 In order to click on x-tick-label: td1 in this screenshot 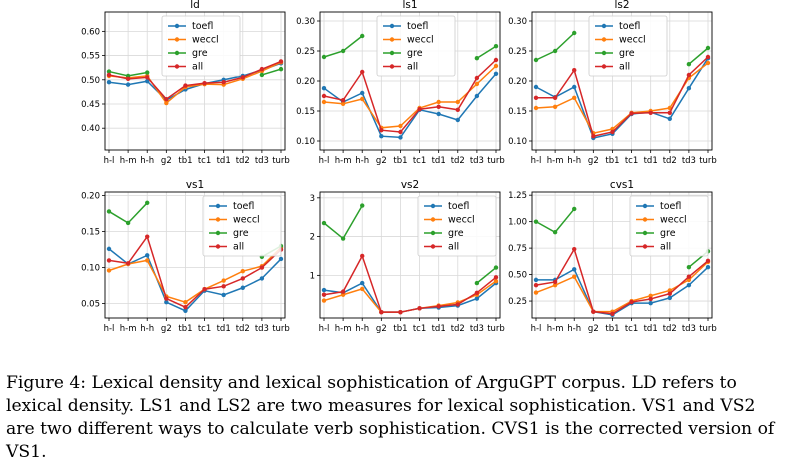, I will do `click(439, 161)`.